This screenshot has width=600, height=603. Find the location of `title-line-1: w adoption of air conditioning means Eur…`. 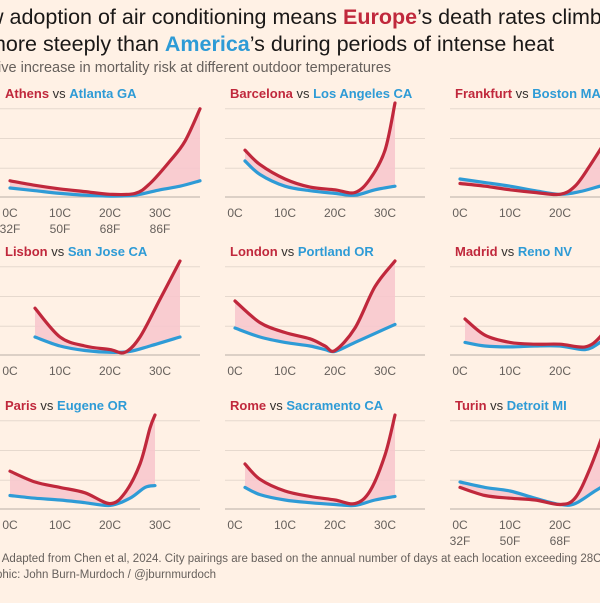

title-line-1: w adoption of air conditioning means Eur… is located at coordinates (300, 17).